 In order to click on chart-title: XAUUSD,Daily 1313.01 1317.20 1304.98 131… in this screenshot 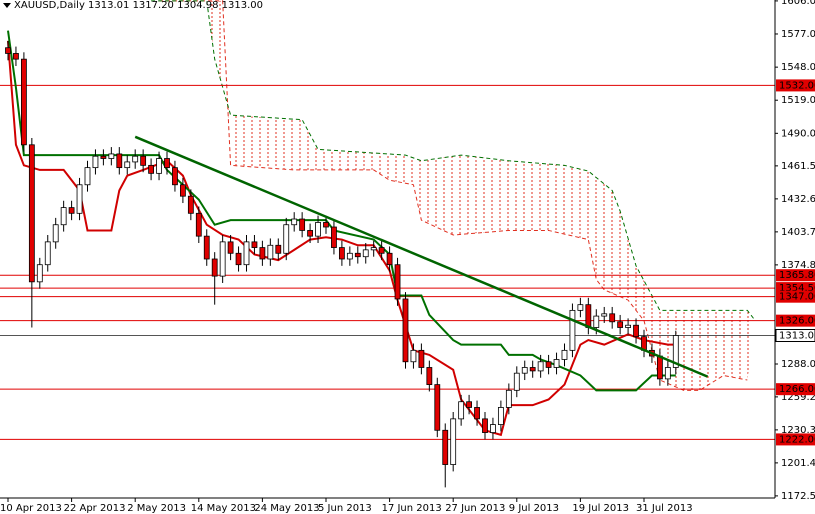, I will do `click(138, 5)`.